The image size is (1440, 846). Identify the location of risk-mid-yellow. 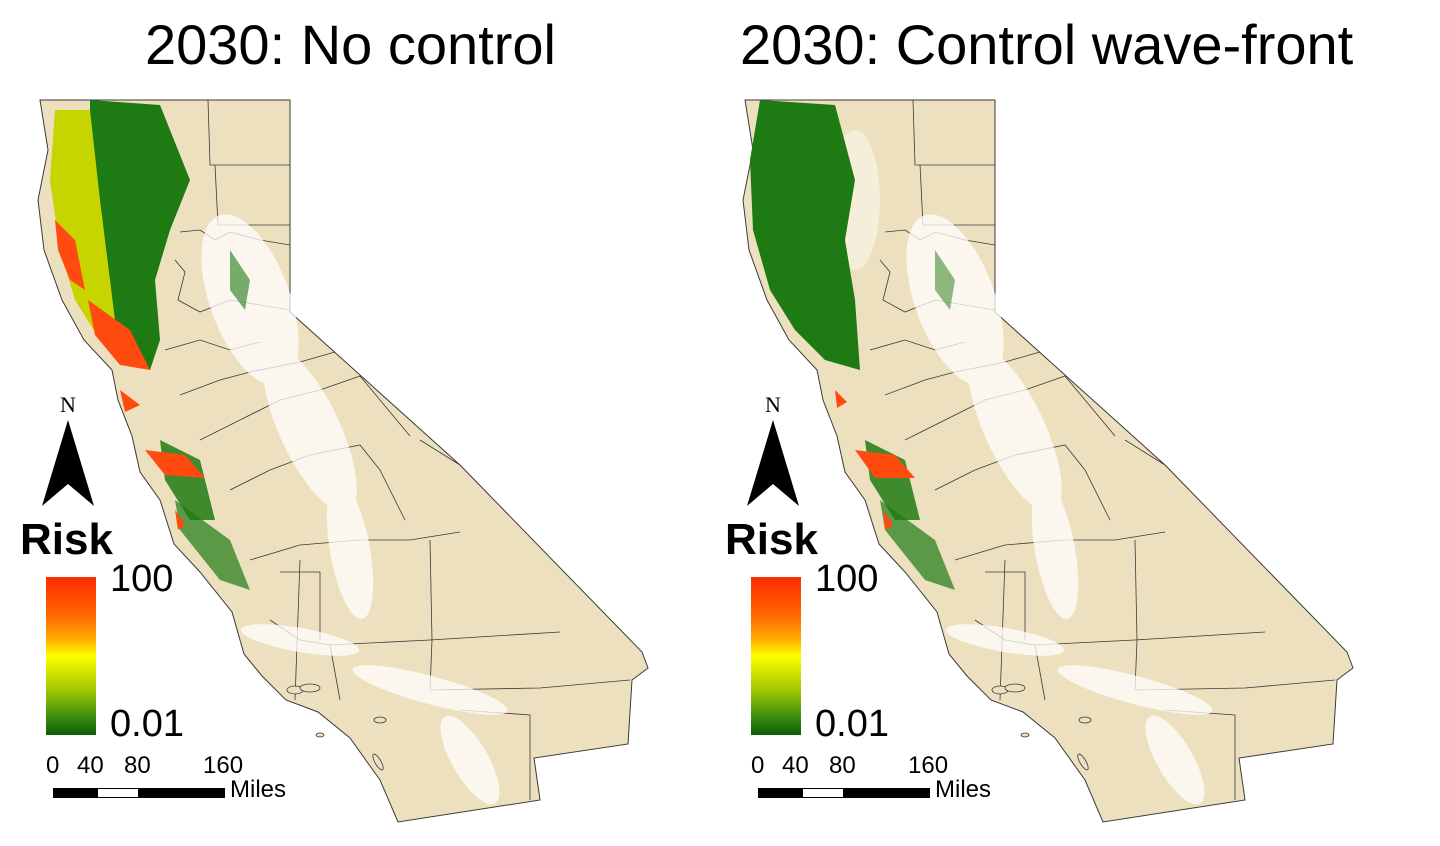
(85, 235).